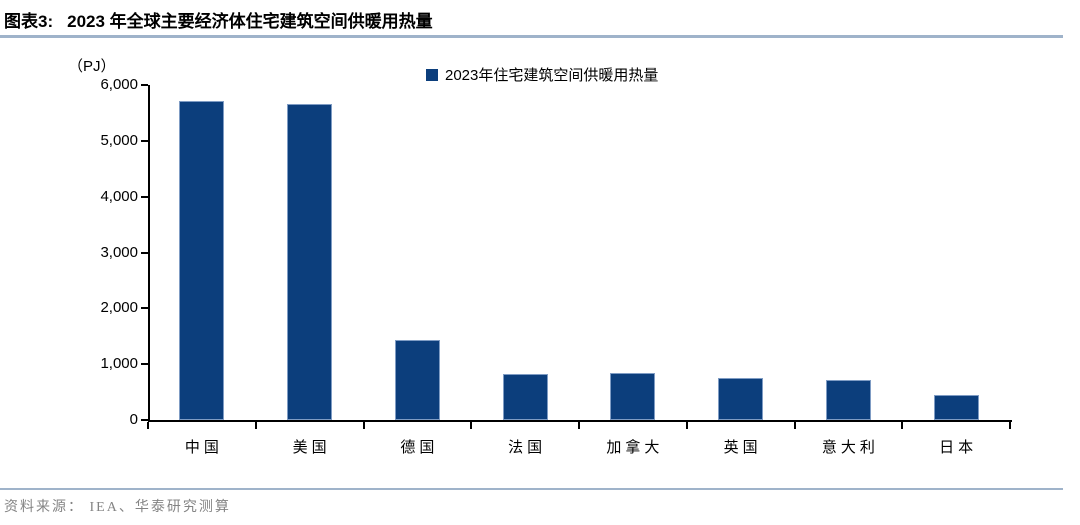 The height and width of the screenshot is (525, 1080). Describe the element at coordinates (311, 448) in the screenshot. I see `x-axis-label: 美国` at that location.